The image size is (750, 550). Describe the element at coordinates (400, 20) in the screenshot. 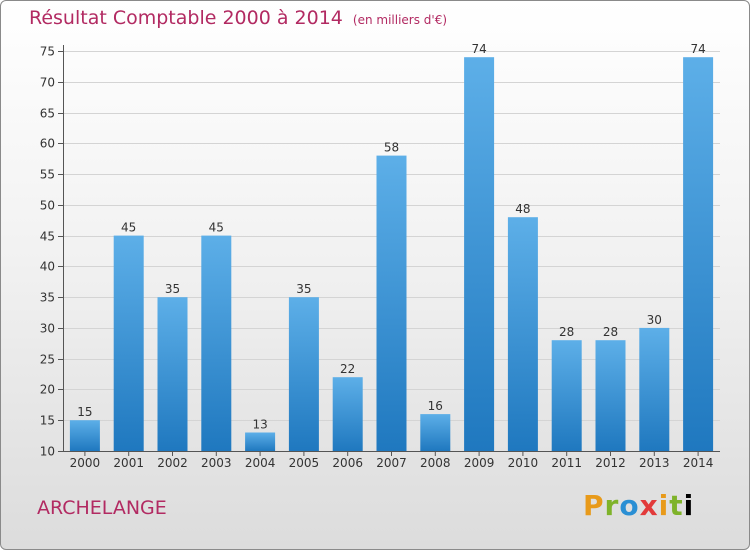

I see `chart-unit: (en milliers d'€)` at that location.